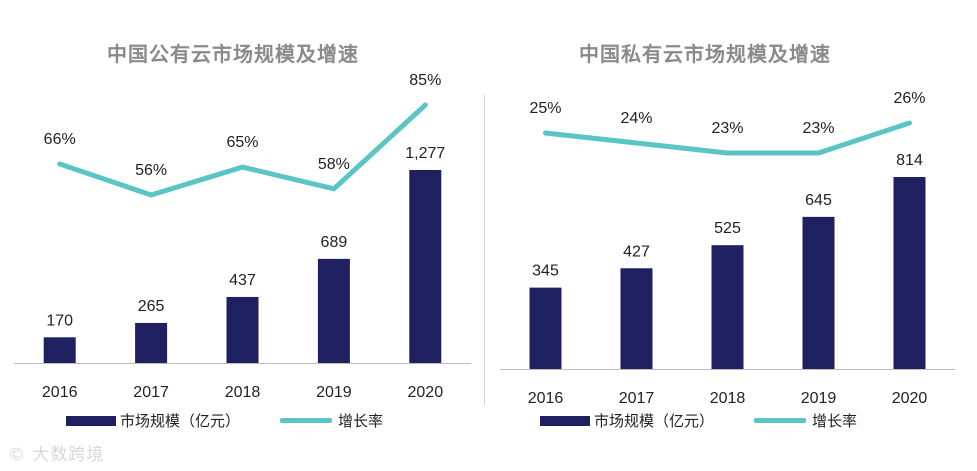  I want to click on bar-value-label: 1,277, so click(425, 153).